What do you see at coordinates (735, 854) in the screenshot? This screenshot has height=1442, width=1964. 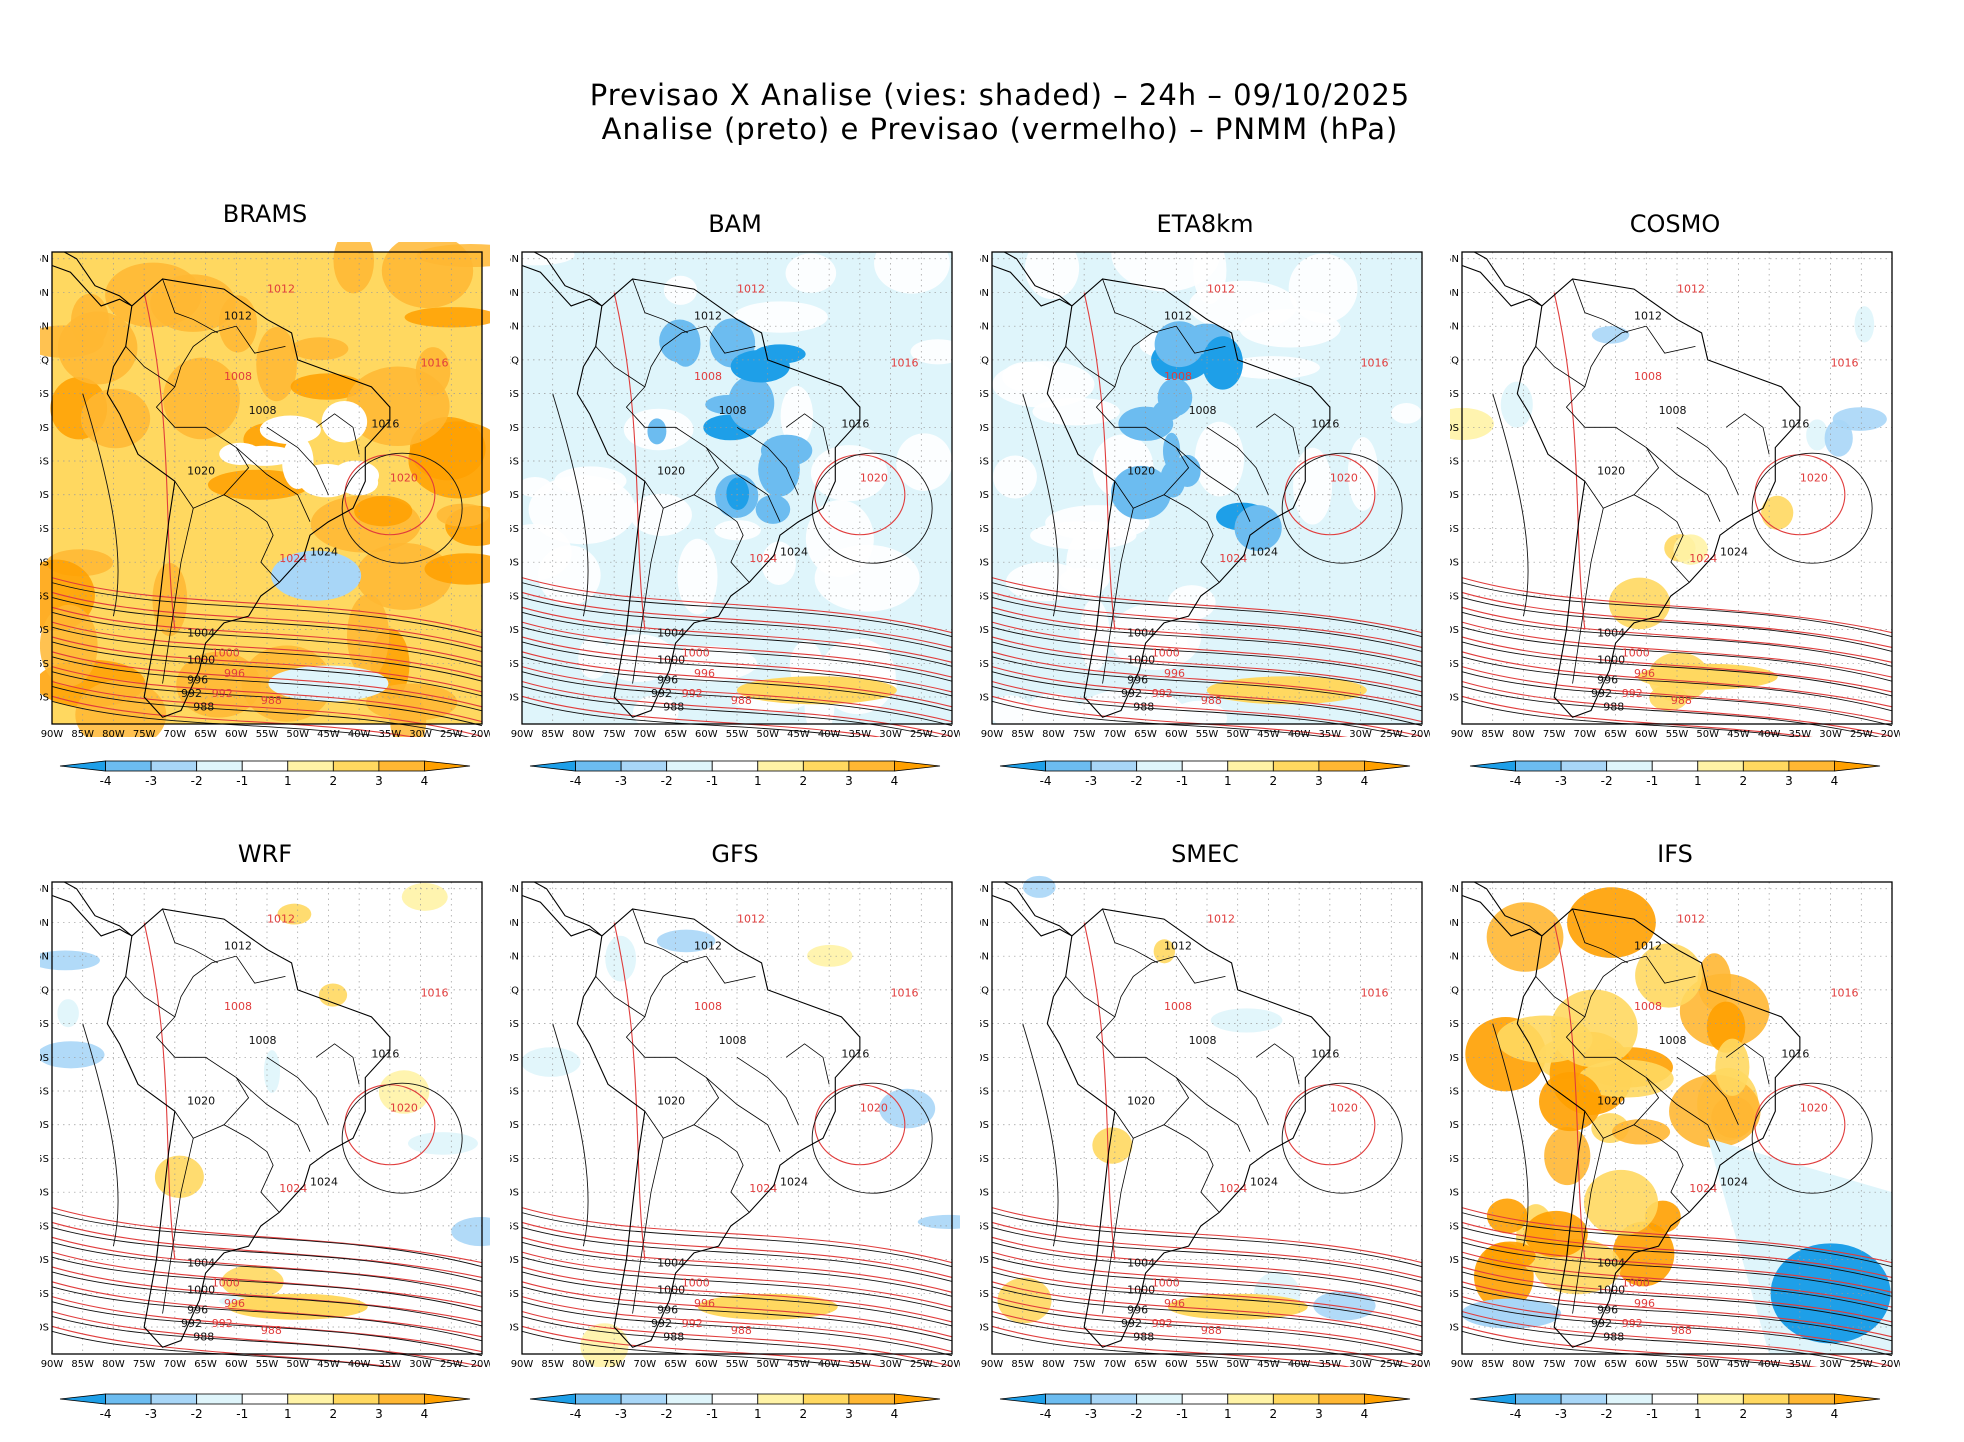 I see `panel-title: GFS` at bounding box center [735, 854].